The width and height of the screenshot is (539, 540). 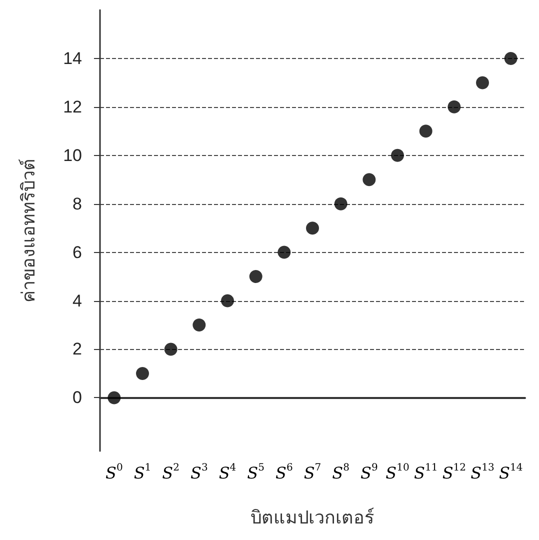 I want to click on y-tick-label: 10, so click(x=72, y=155).